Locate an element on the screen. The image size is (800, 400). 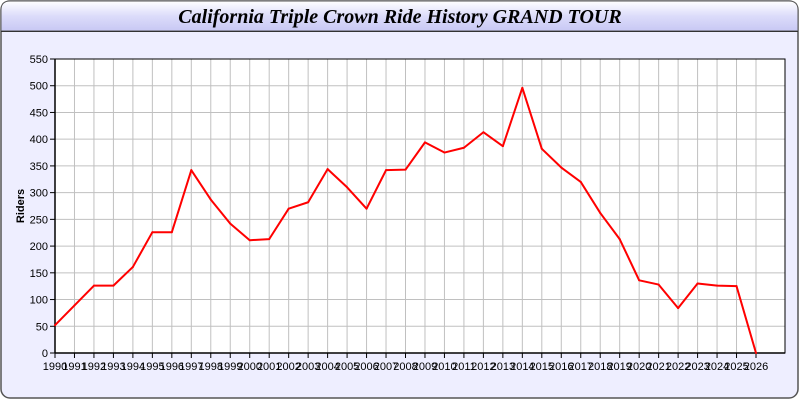
y-tick-label: 50 is located at coordinates (42, 327).